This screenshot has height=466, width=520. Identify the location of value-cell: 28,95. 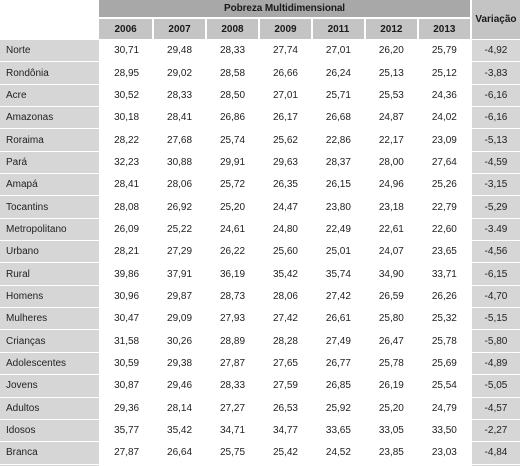
(126, 72).